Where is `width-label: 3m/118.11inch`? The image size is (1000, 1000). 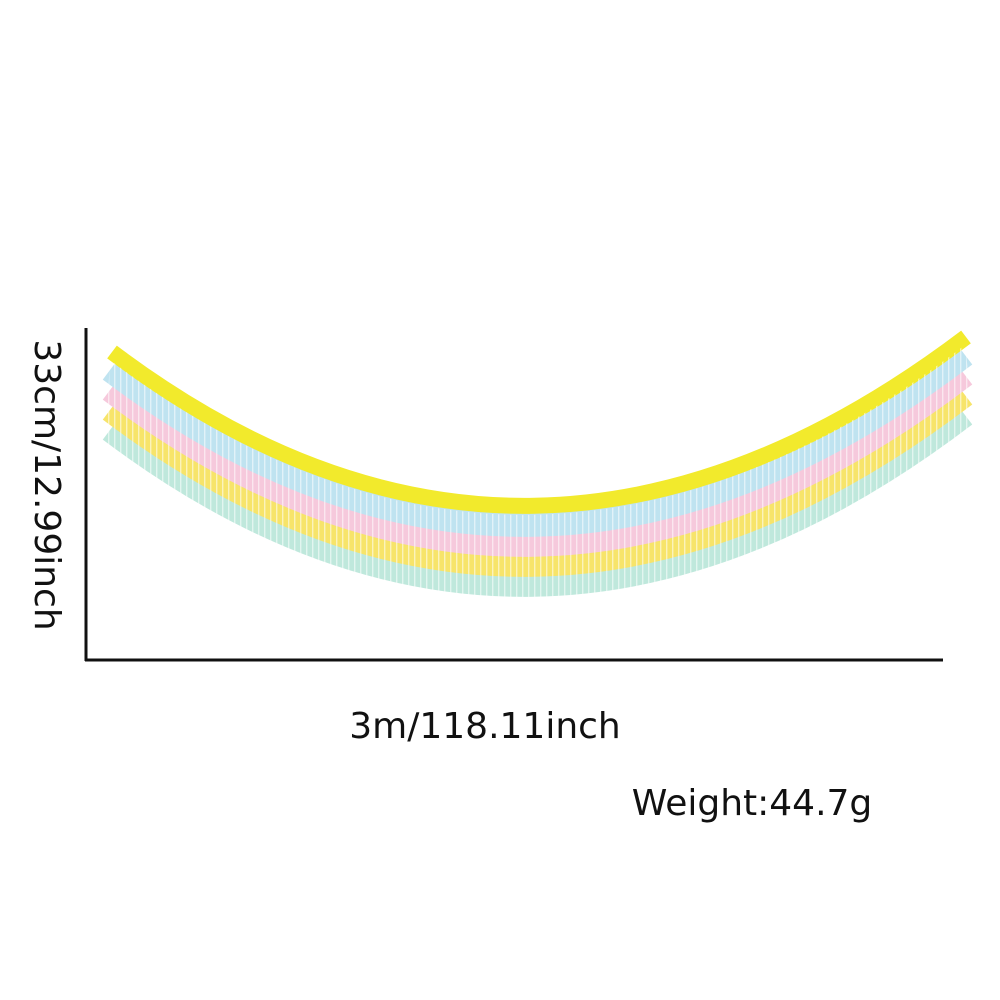 width-label: 3m/118.11inch is located at coordinates (485, 726).